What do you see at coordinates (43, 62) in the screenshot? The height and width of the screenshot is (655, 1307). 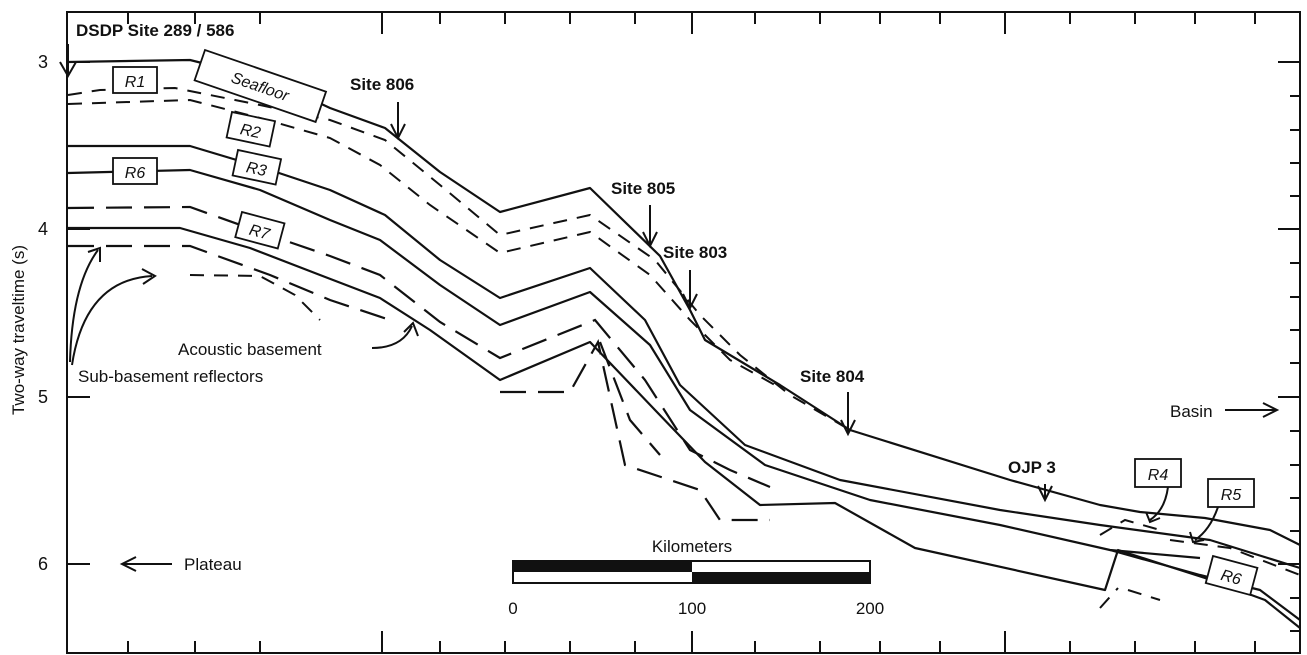 I see `y-tick-3: 3` at bounding box center [43, 62].